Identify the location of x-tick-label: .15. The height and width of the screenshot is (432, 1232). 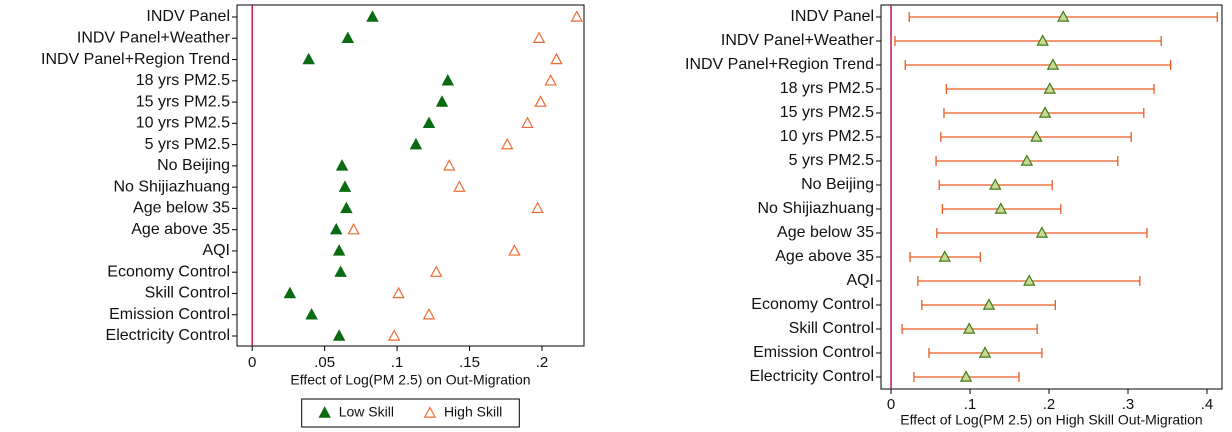
(469, 362).